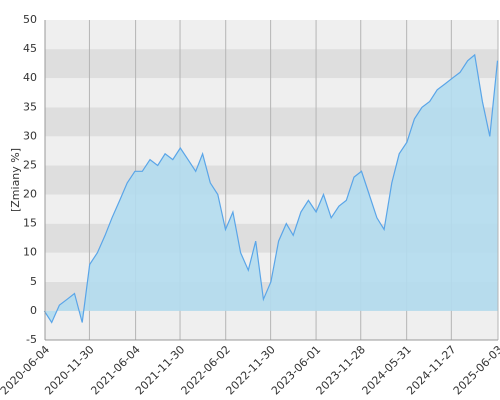  Describe the element at coordinates (30, 223) in the screenshot. I see `y-tick-label: 15` at that location.